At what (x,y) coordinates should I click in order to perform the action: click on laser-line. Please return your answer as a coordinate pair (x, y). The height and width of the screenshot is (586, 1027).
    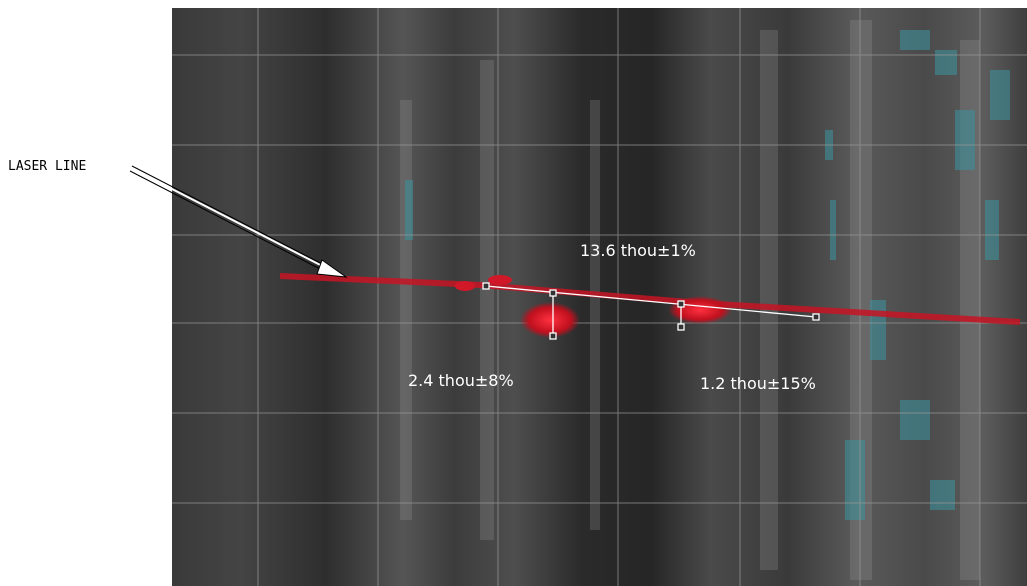
    Looking at the image, I should click on (650, 305).